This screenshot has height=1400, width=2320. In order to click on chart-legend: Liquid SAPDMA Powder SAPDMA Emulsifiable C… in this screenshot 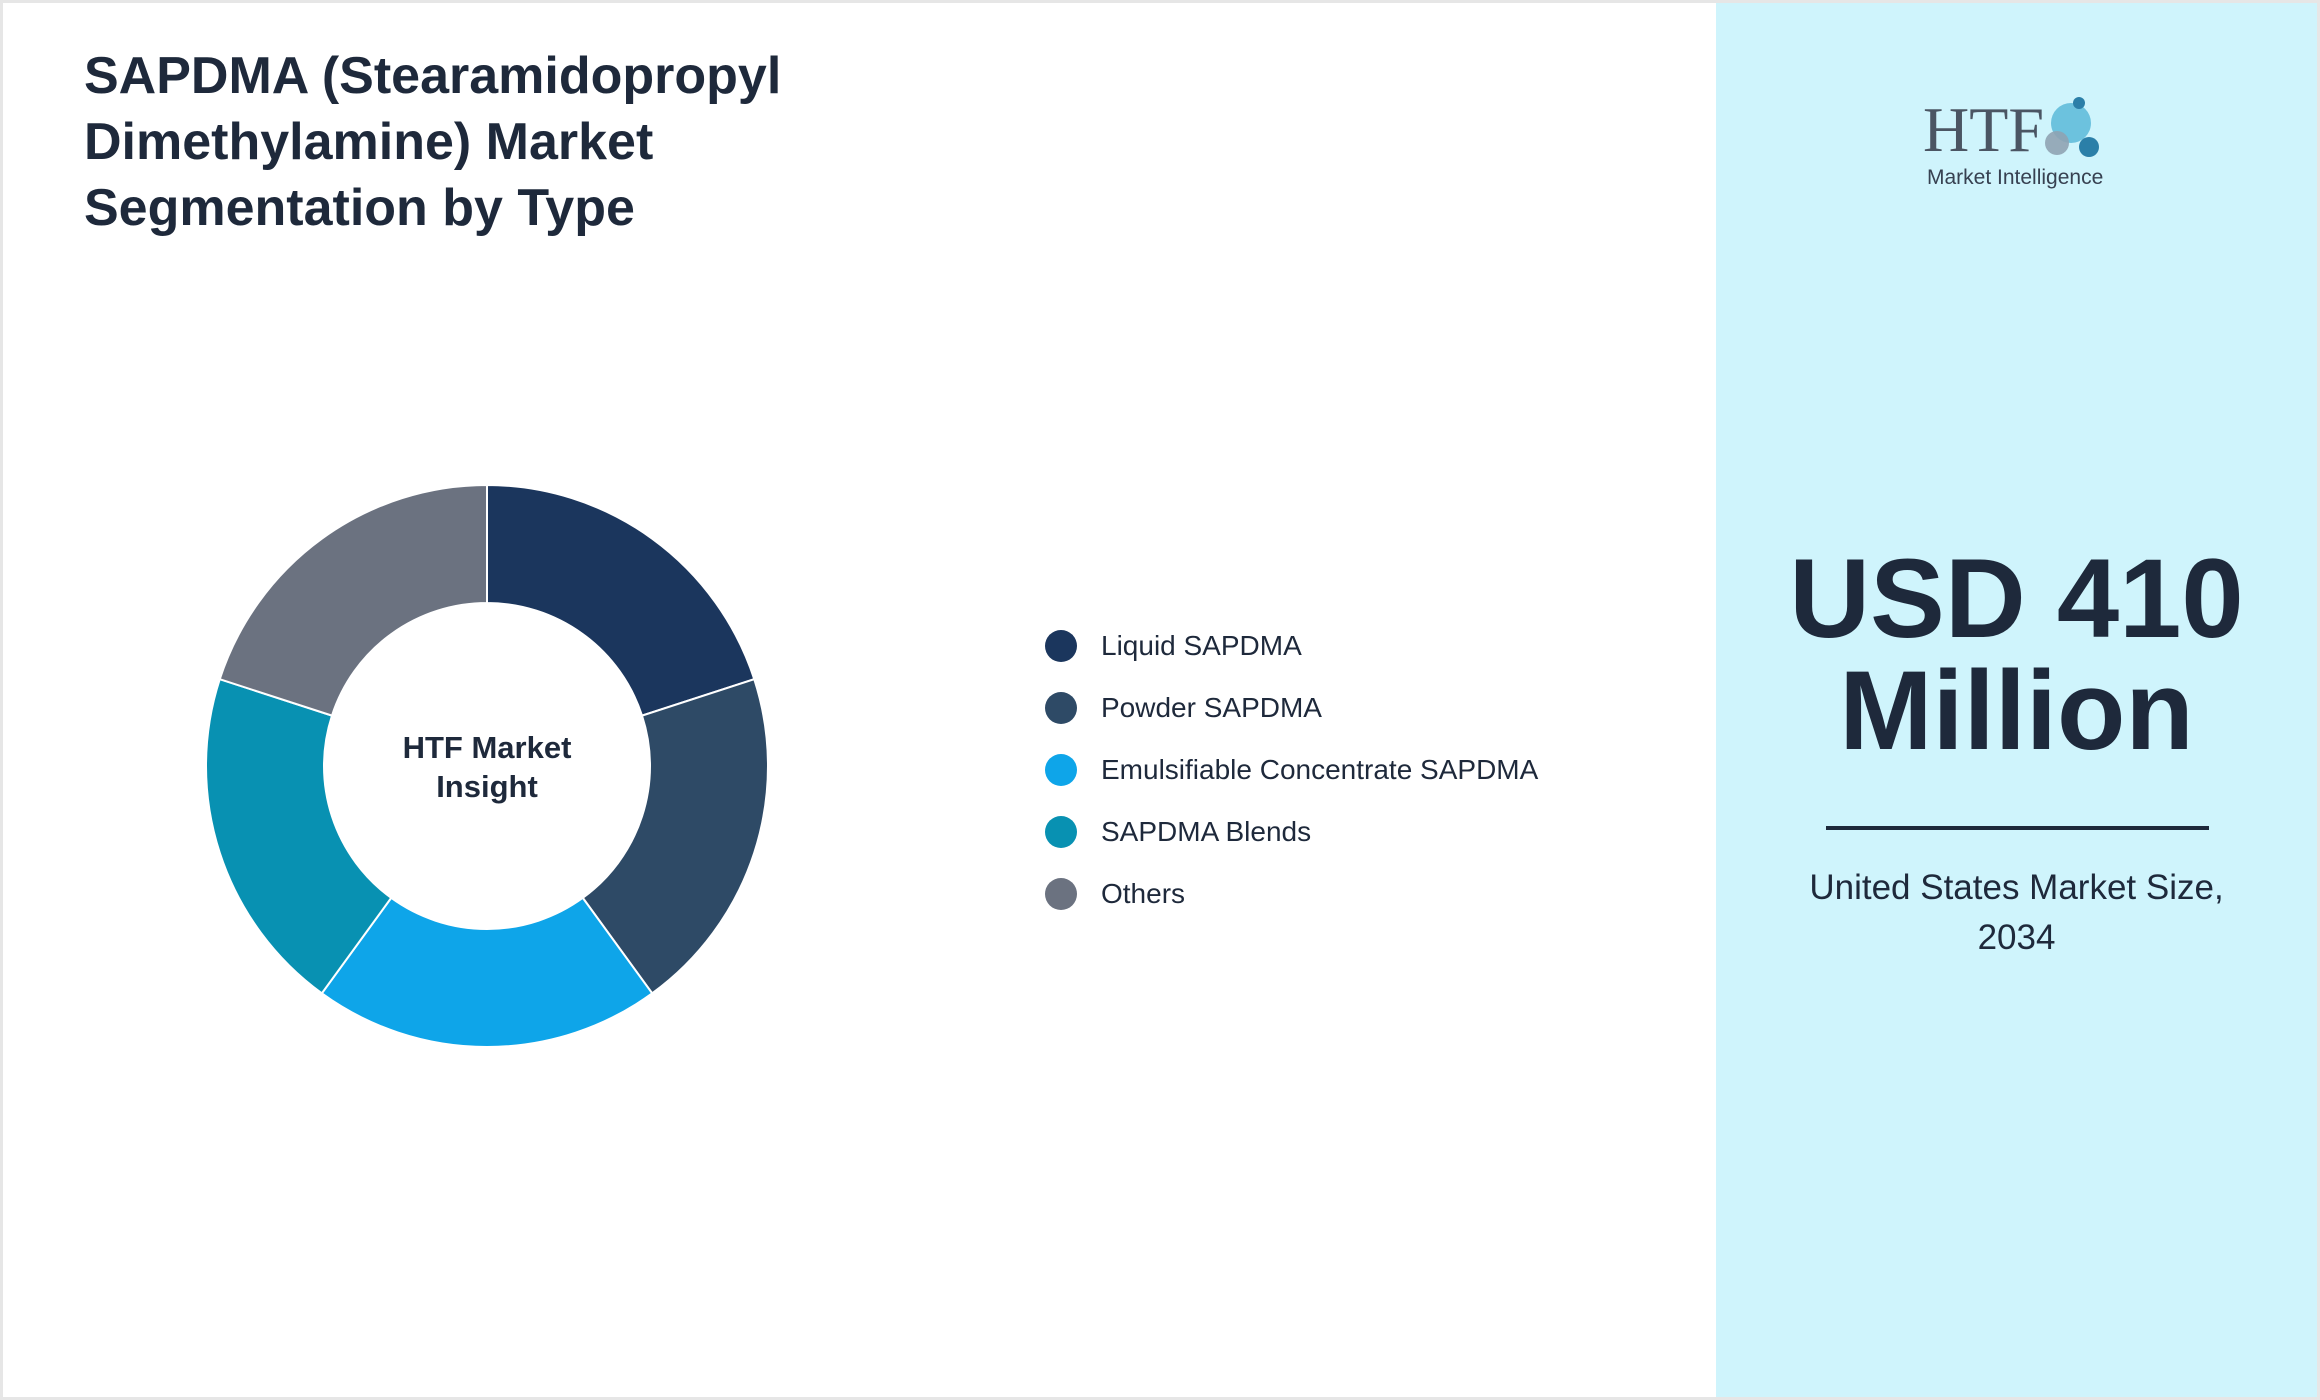, I will do `click(1291, 770)`.